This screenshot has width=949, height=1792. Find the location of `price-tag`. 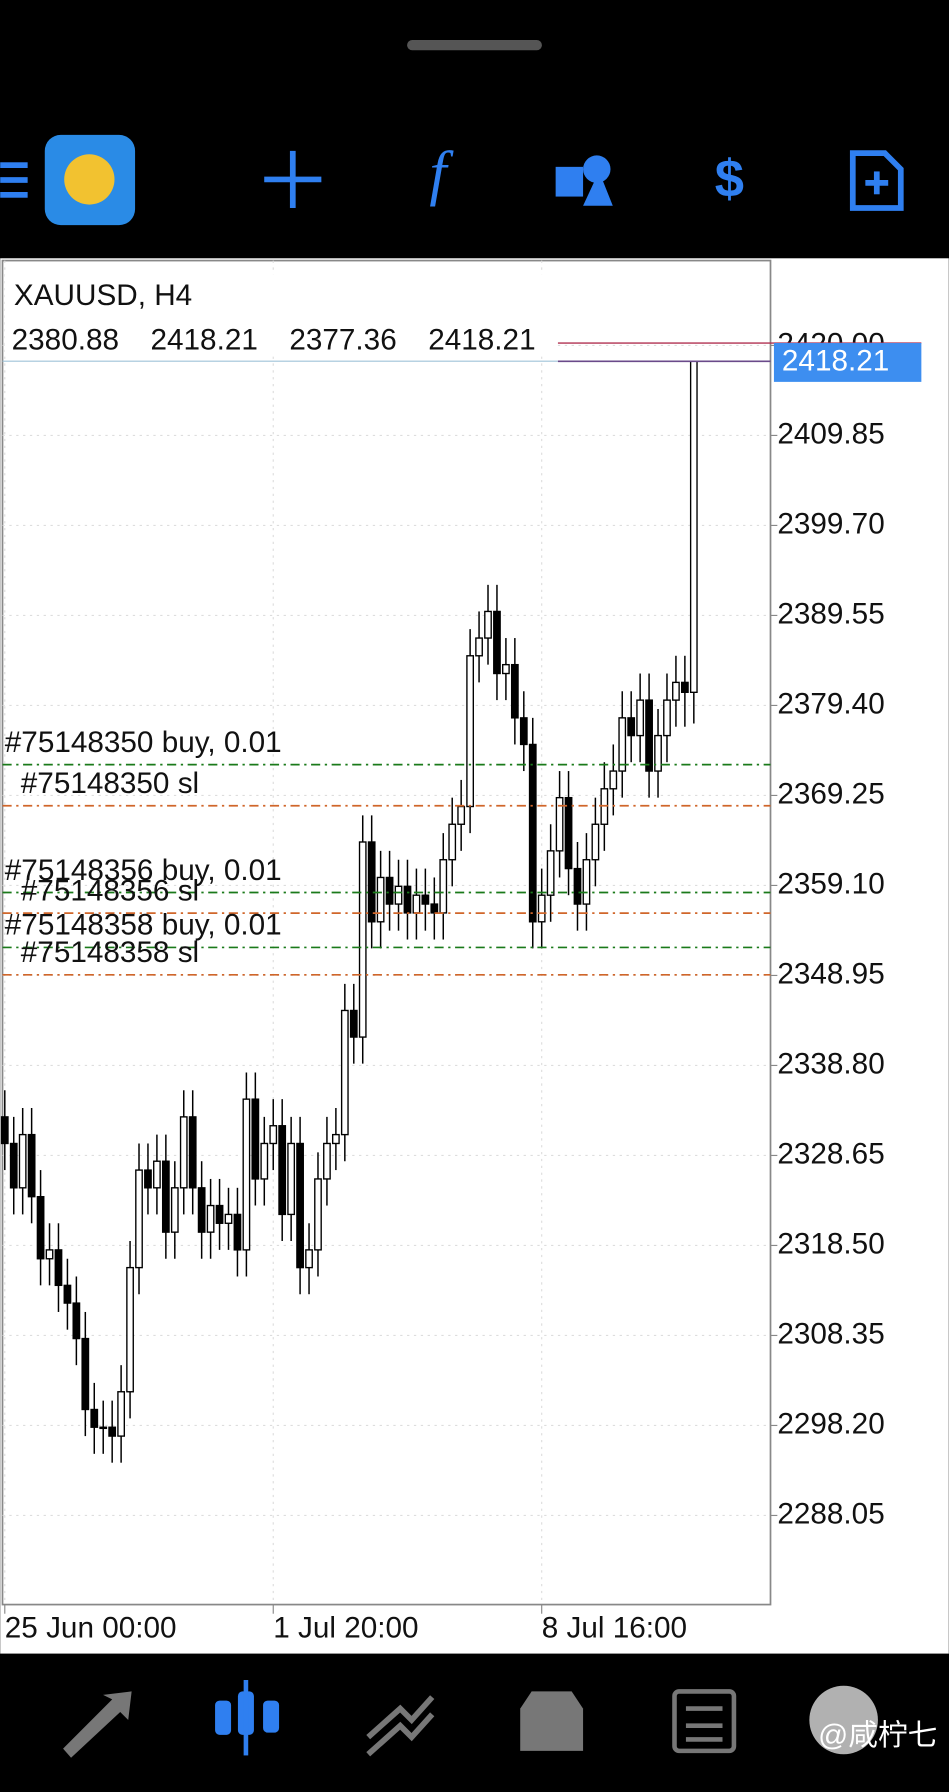

price-tag is located at coordinates (847, 362).